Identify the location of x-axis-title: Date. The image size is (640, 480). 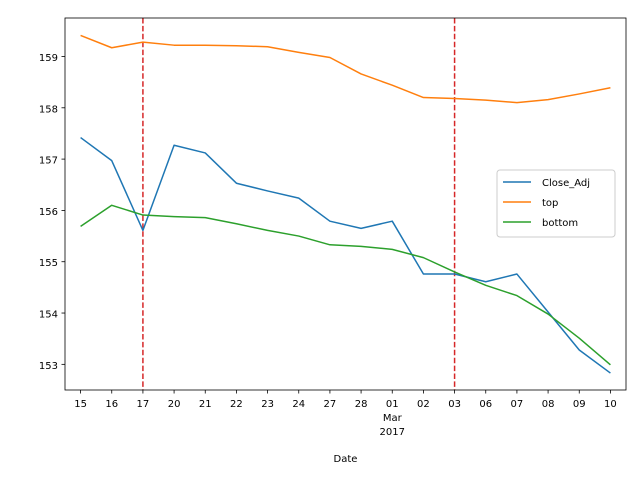
(346, 459).